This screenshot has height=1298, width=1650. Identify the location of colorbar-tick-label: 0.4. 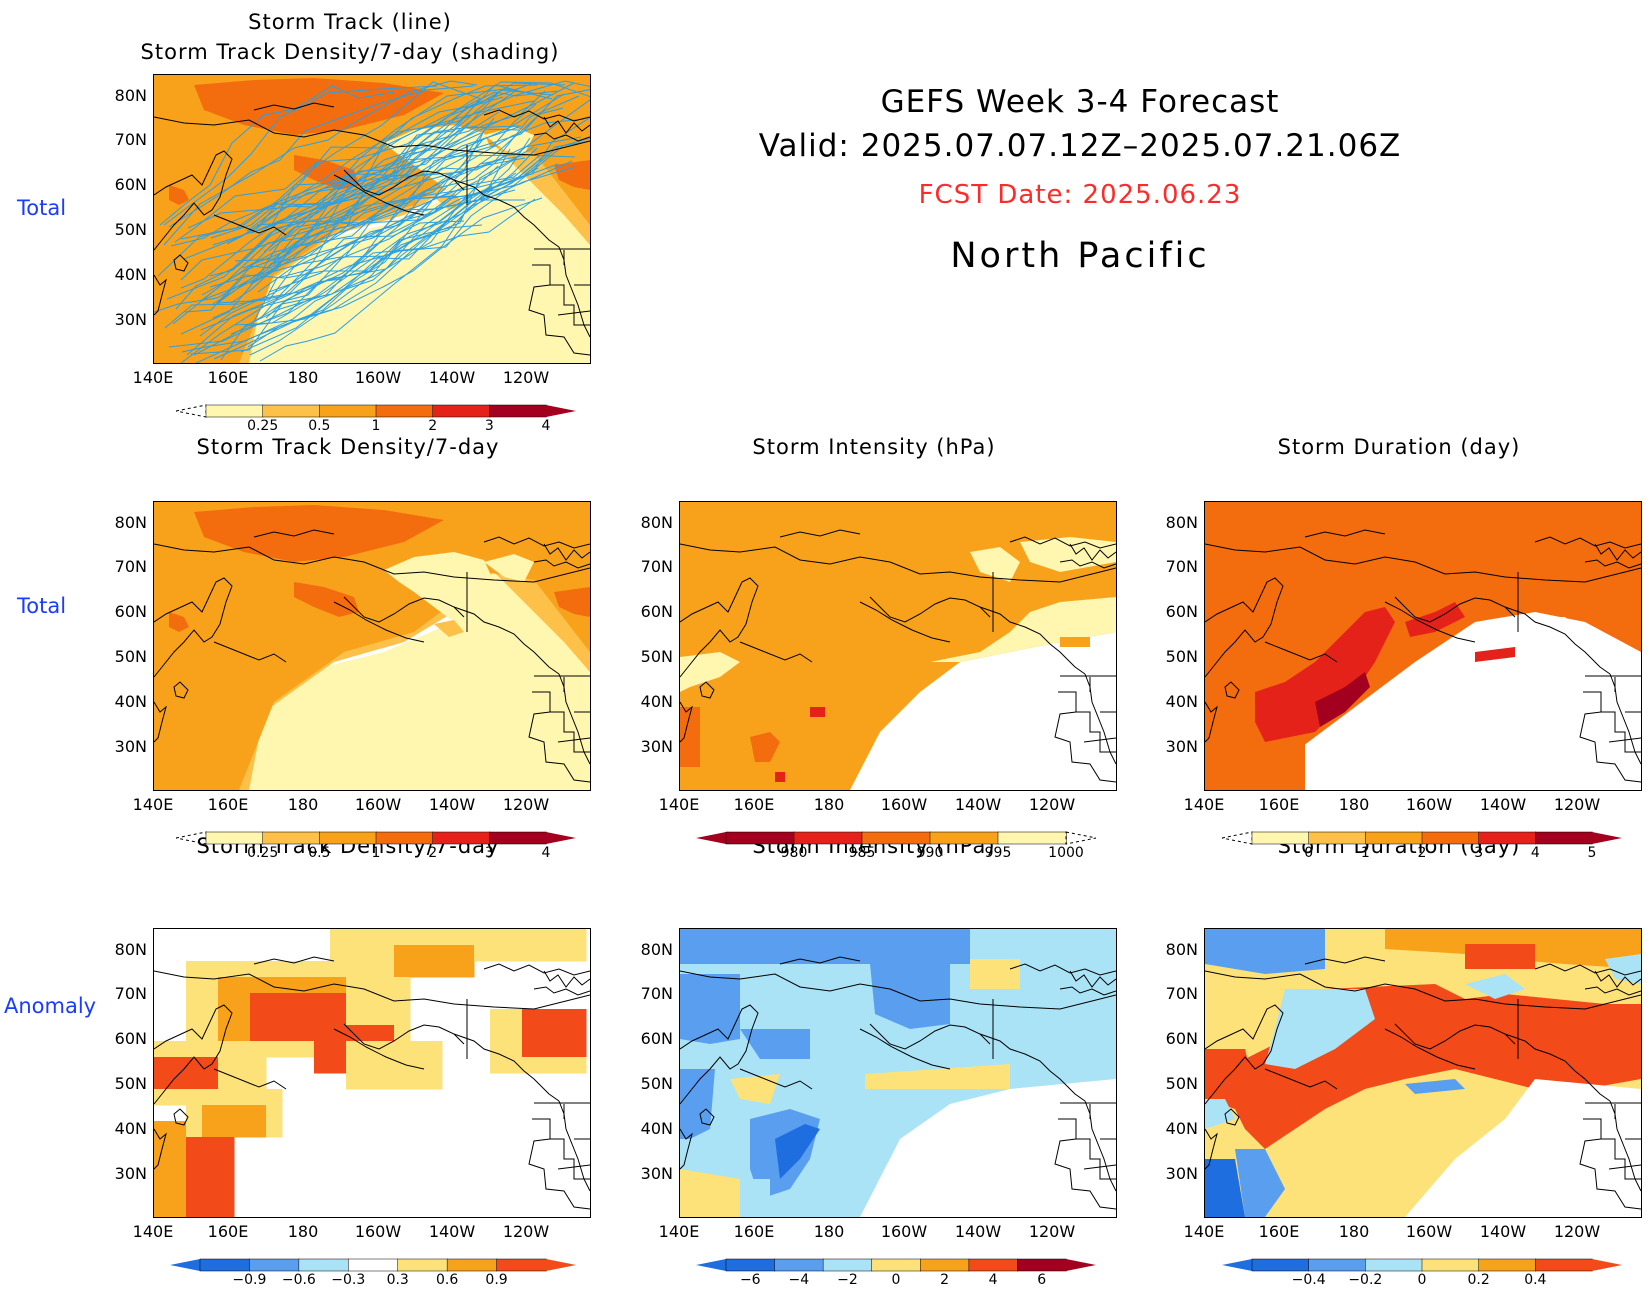
(1535, 1280).